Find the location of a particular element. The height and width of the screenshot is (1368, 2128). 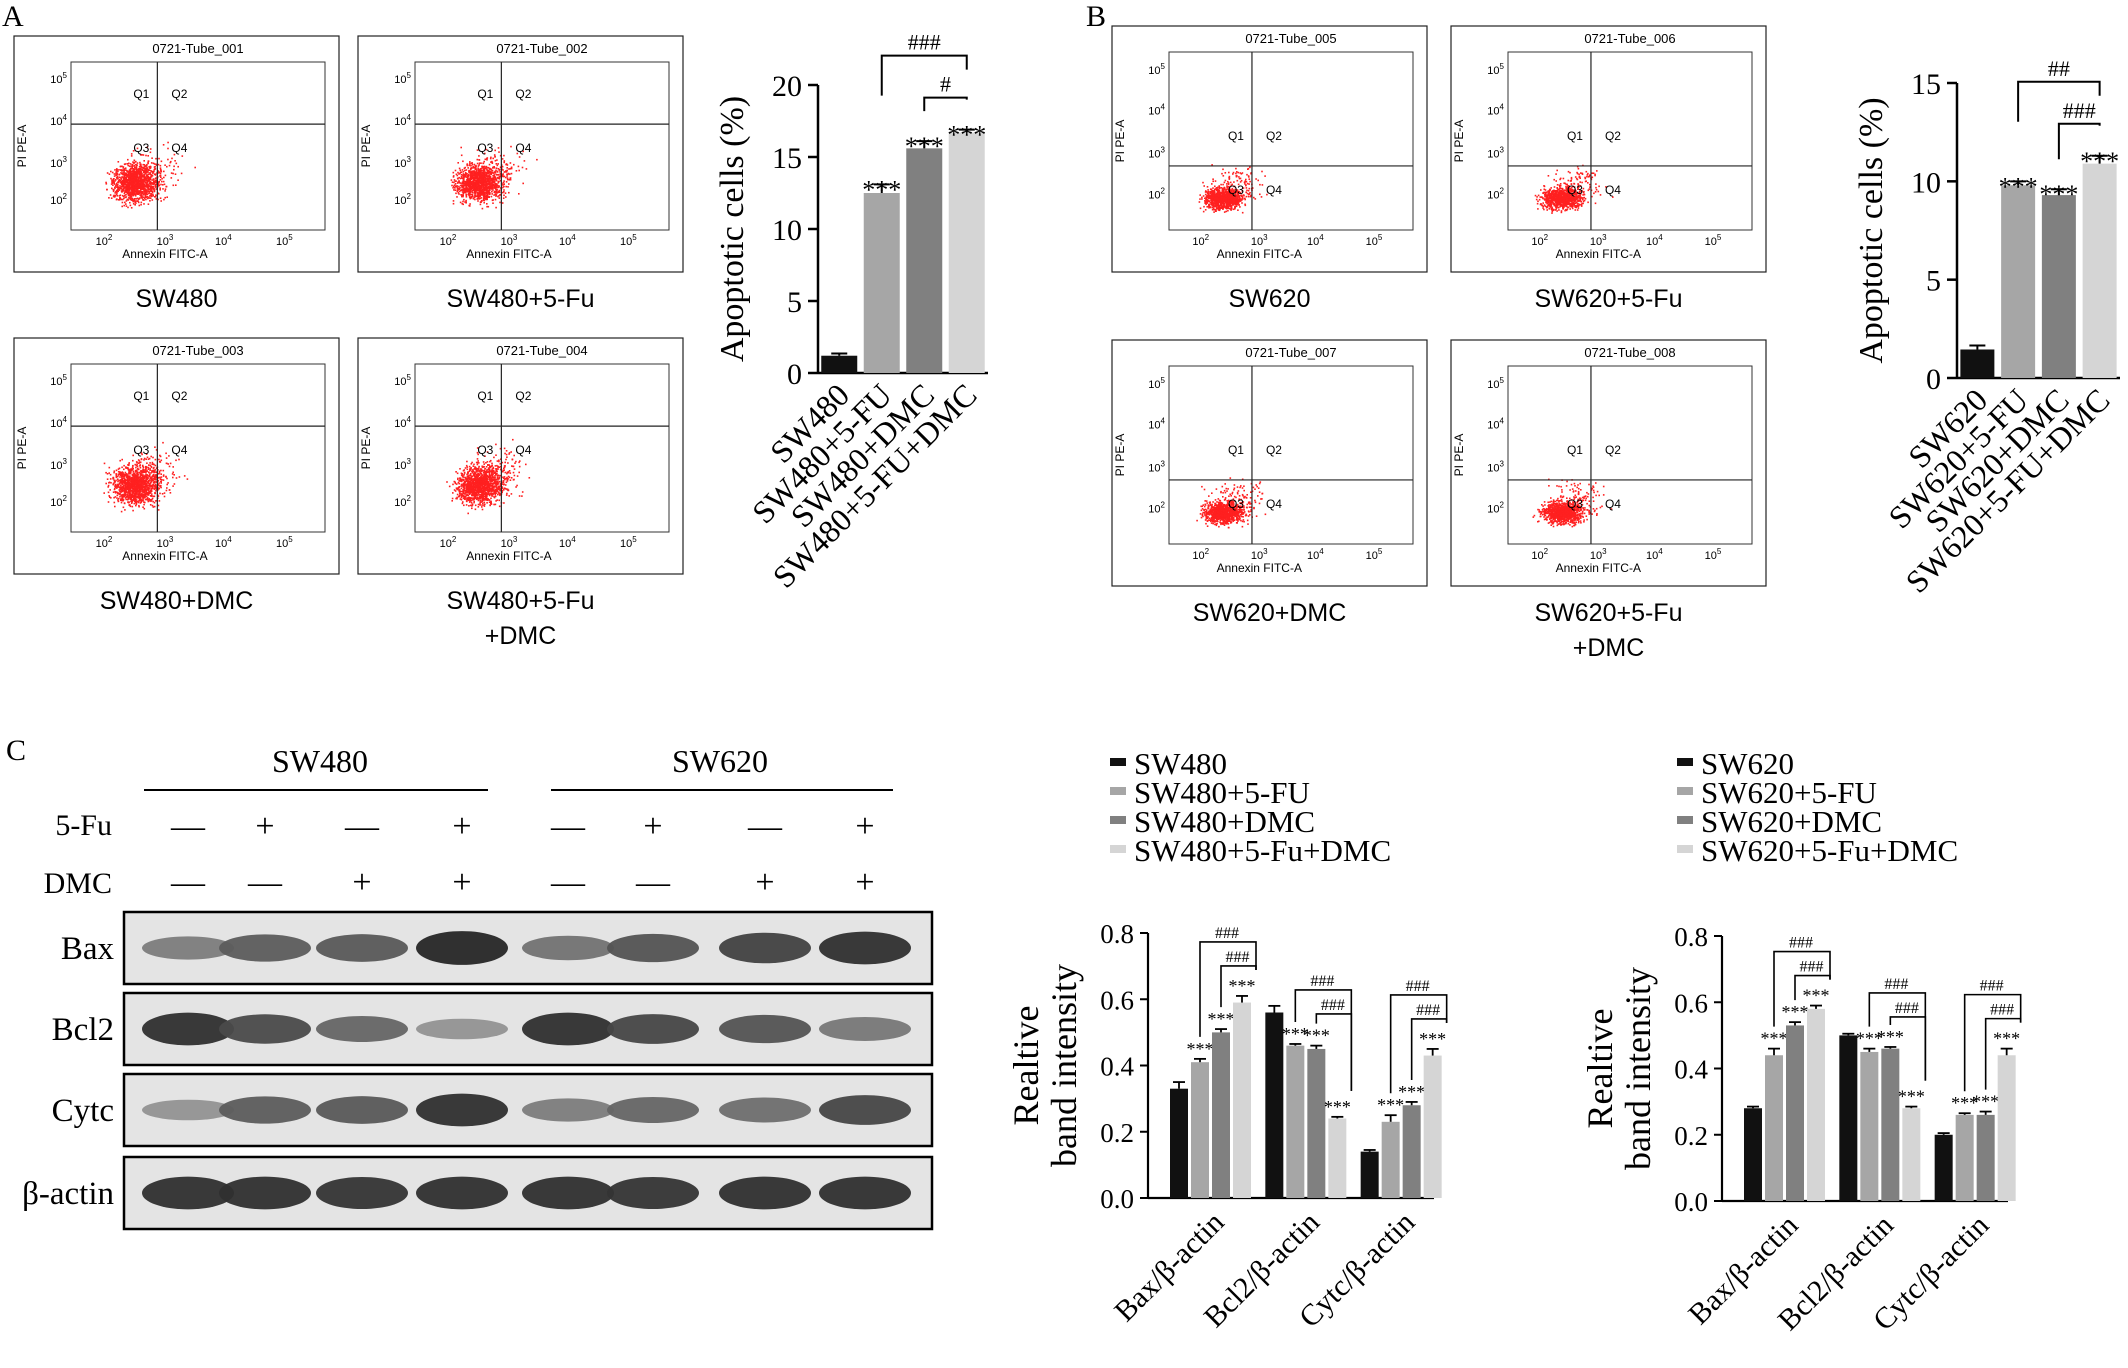

flow-plot-area is located at coordinates (542, 448).